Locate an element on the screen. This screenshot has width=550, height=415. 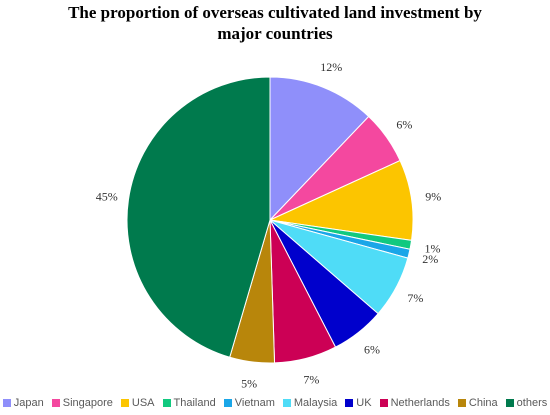
legend-item-vietnam: Vietnam is located at coordinates (249, 403).